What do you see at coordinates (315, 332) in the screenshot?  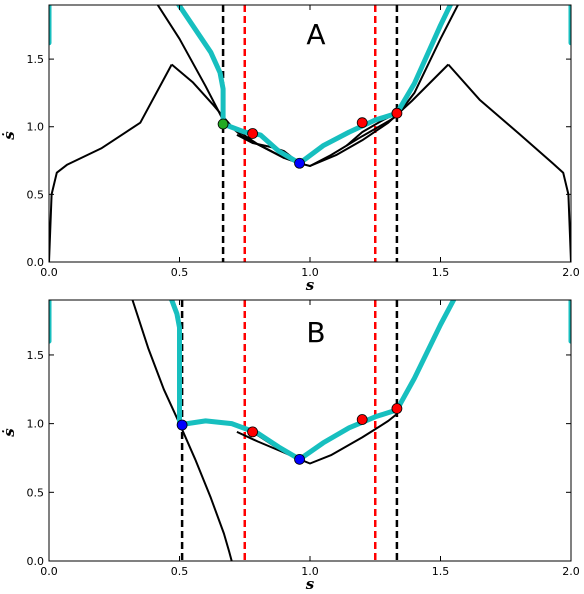 I see `panel-label: B` at bounding box center [315, 332].